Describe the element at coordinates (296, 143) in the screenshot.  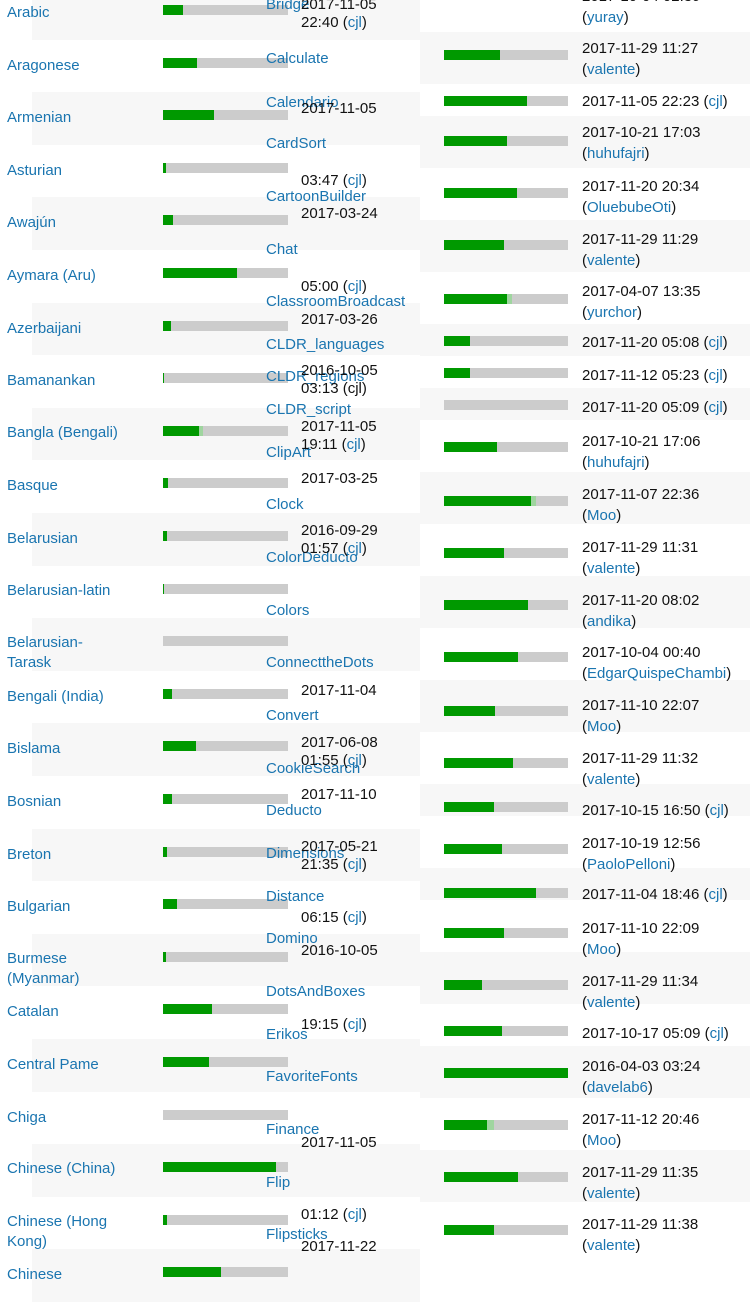
I see `project-link: CardSort` at that location.